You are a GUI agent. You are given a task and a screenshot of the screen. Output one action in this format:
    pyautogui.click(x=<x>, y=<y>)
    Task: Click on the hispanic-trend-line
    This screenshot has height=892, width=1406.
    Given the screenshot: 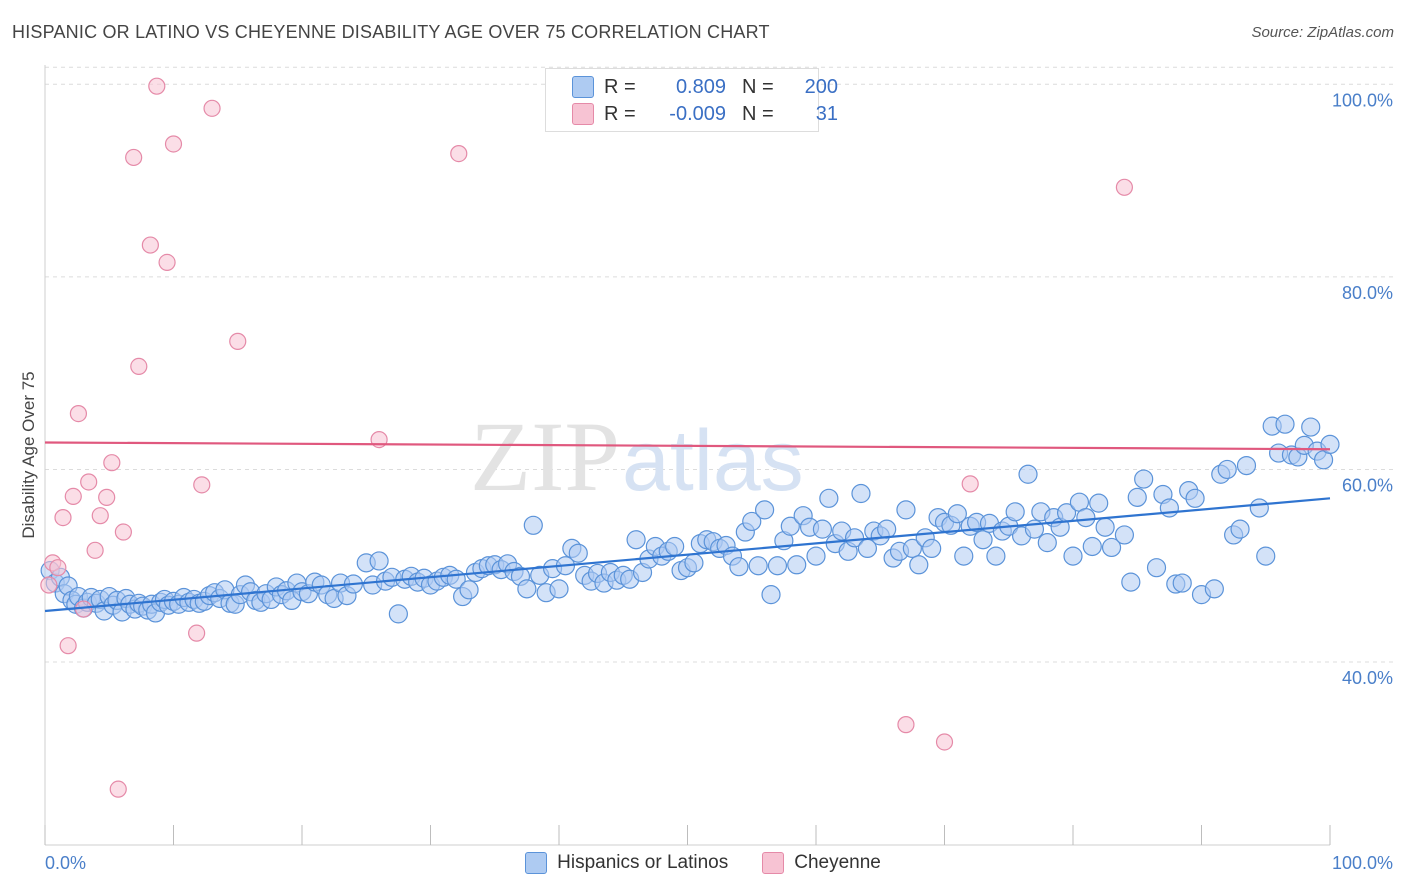 What is the action you would take?
    pyautogui.click(x=687, y=555)
    